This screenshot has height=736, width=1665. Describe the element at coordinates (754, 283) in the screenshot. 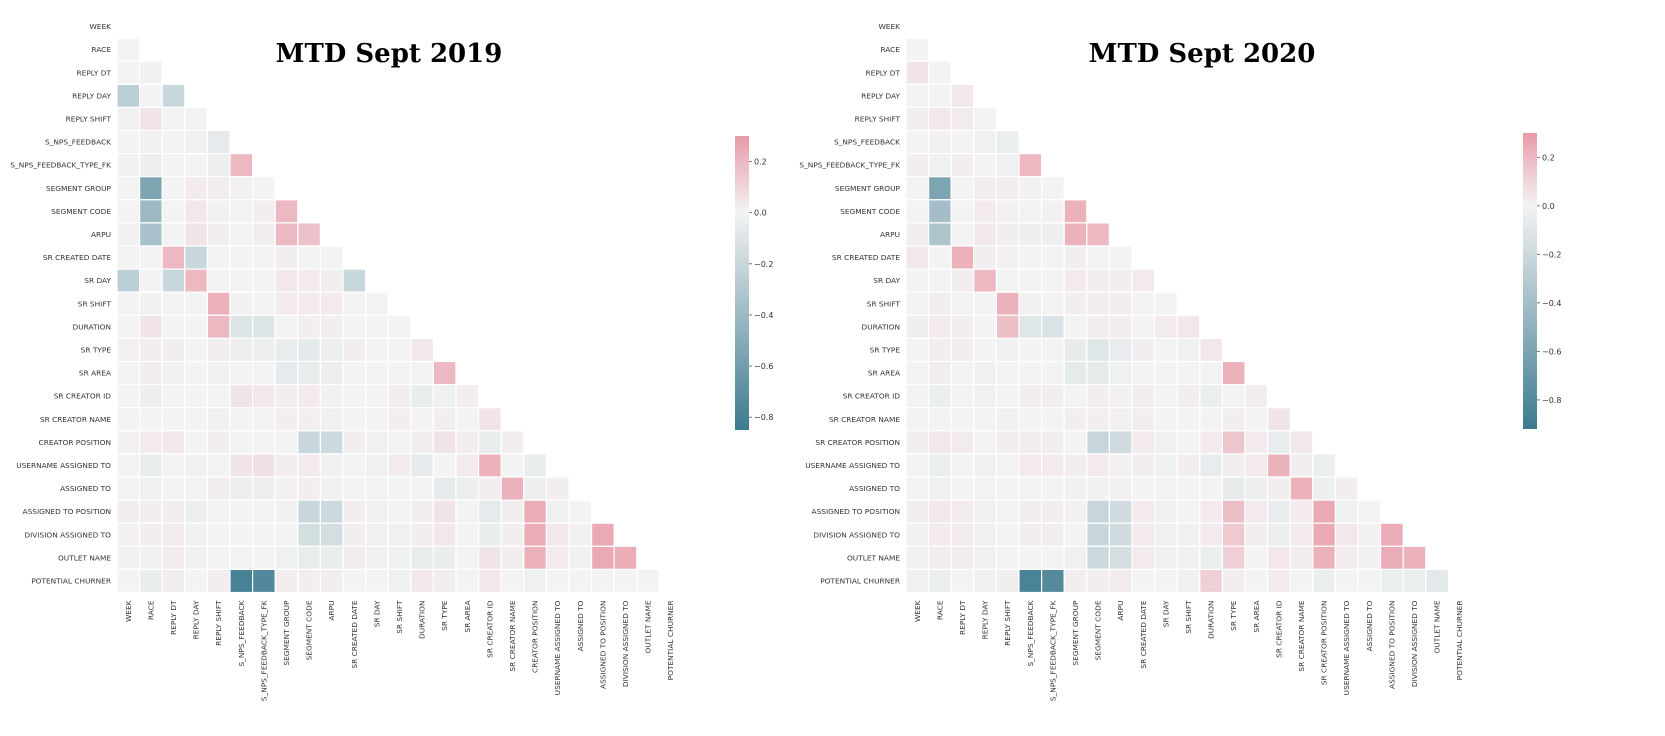

I see `colorbar: 0.2 0.0 −0.2 −0.4 −0.6 −0.8` at that location.